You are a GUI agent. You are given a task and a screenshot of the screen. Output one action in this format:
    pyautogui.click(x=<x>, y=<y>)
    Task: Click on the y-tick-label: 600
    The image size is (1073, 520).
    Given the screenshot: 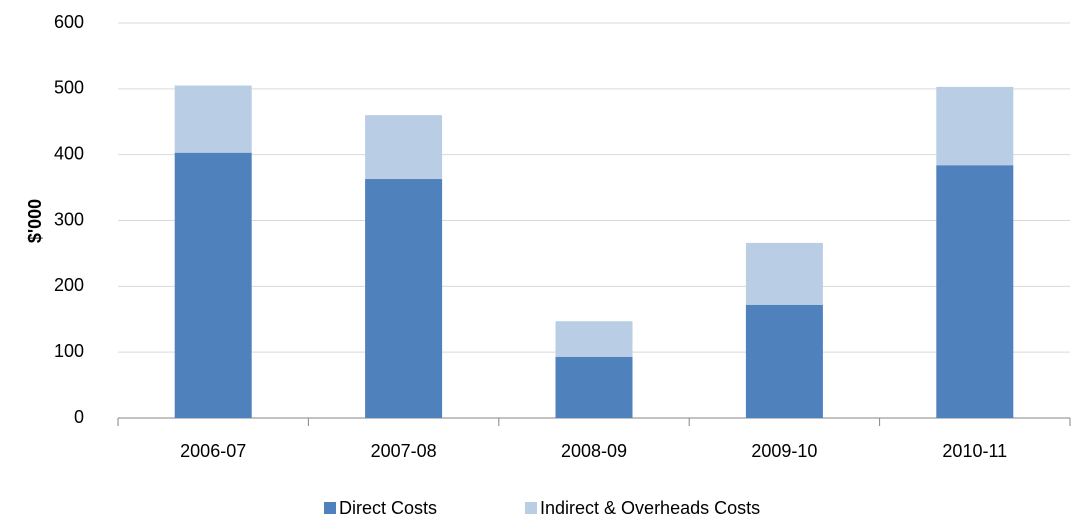 What is the action you would take?
    pyautogui.click(x=69, y=22)
    